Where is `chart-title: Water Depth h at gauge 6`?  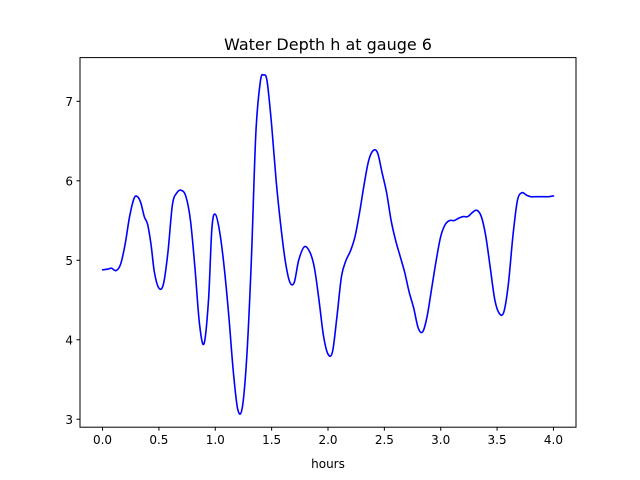
chart-title: Water Depth h at gauge 6 is located at coordinates (328, 44).